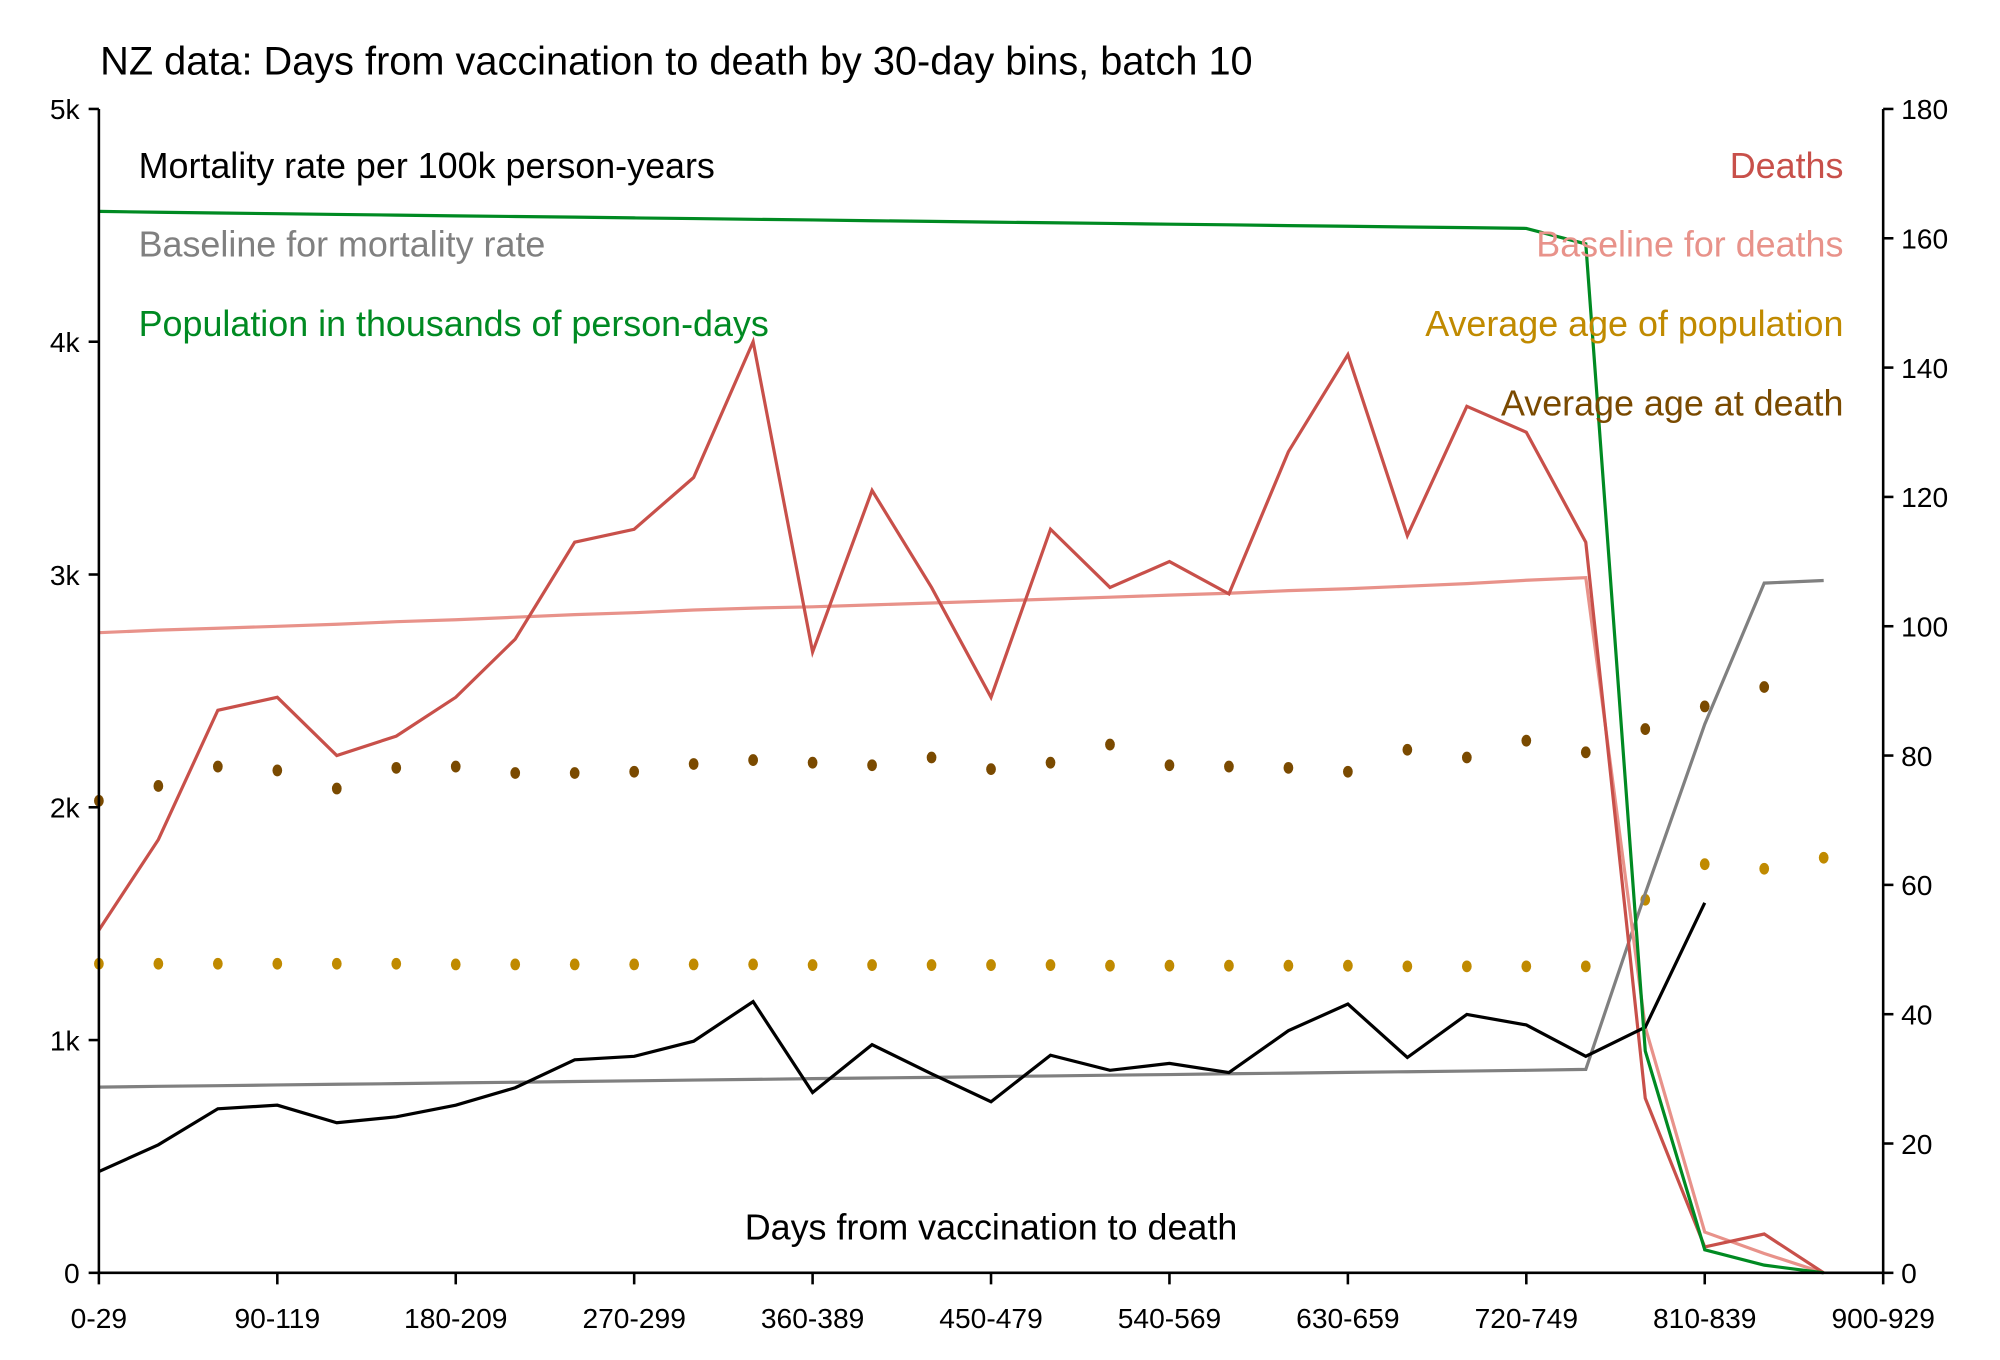 This screenshot has height=1360, width=2000. I want to click on right-tick-label: 60, so click(1916, 885).